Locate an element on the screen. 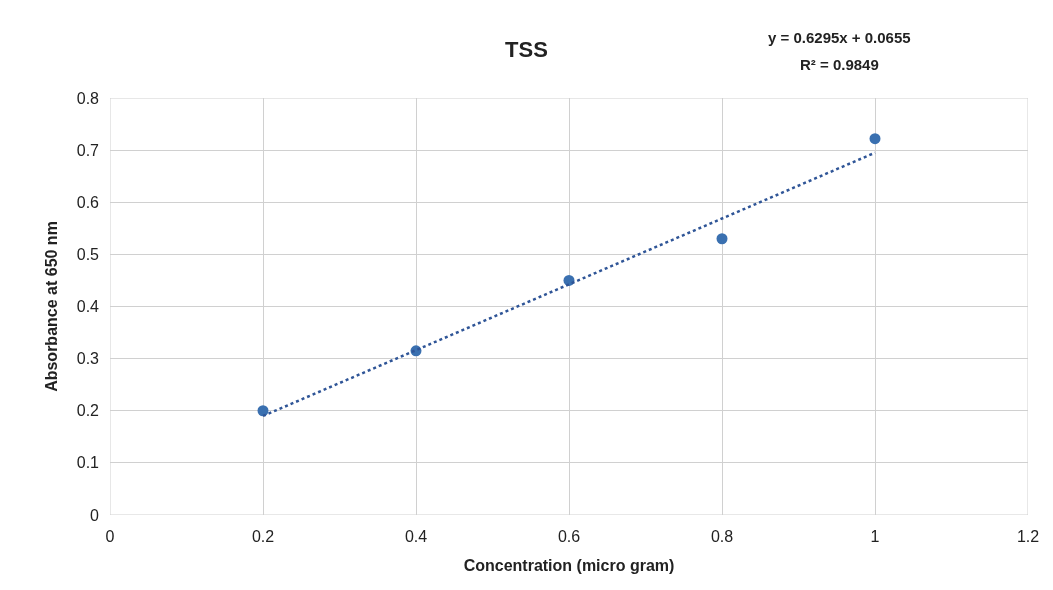  x-tick-label: 1 is located at coordinates (875, 536).